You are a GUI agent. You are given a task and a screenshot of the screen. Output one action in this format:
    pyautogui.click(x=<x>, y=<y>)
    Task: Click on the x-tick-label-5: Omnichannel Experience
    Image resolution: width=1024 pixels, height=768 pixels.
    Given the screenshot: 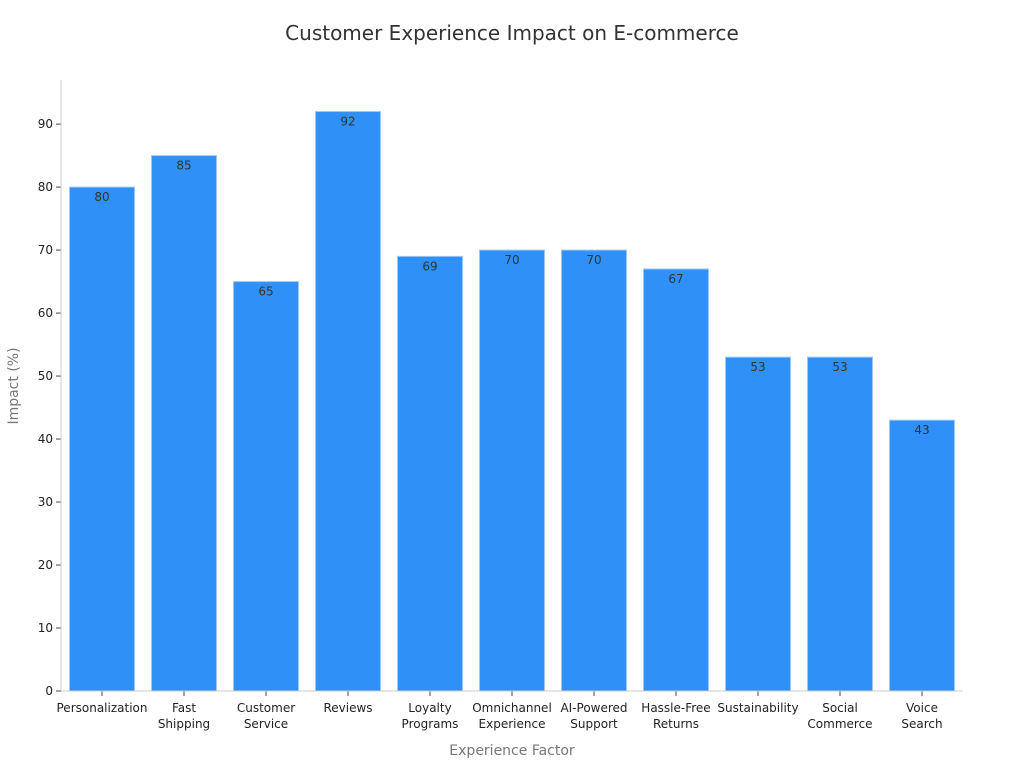 What is the action you would take?
    pyautogui.click(x=512, y=716)
    